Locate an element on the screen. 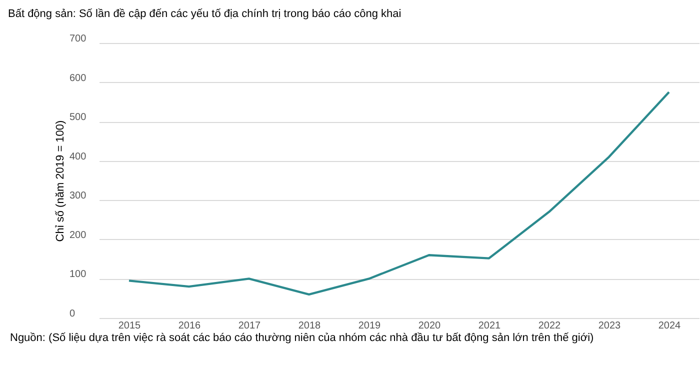 The image size is (700, 372). y-tick-label: 500 is located at coordinates (78, 118).